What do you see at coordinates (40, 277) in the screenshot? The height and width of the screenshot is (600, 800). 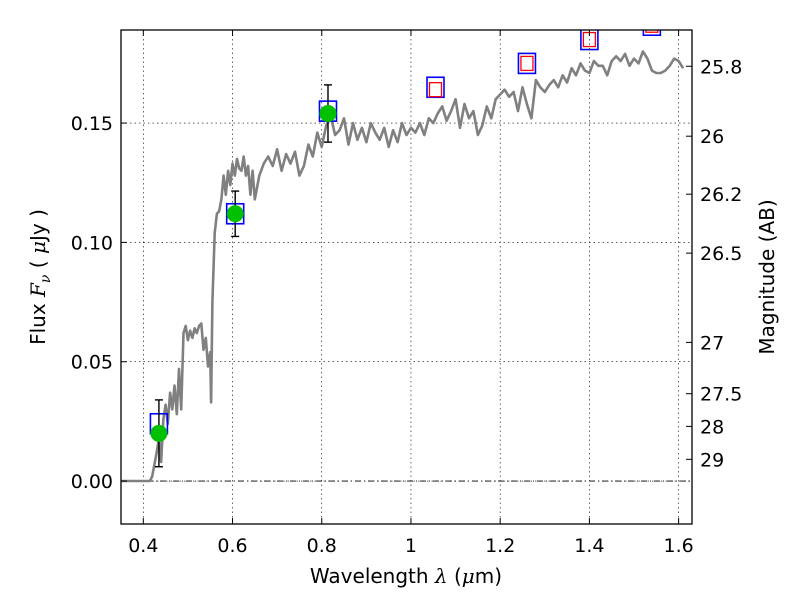 I see `y-axis-title: Flux Fν ( μJy )` at bounding box center [40, 277].